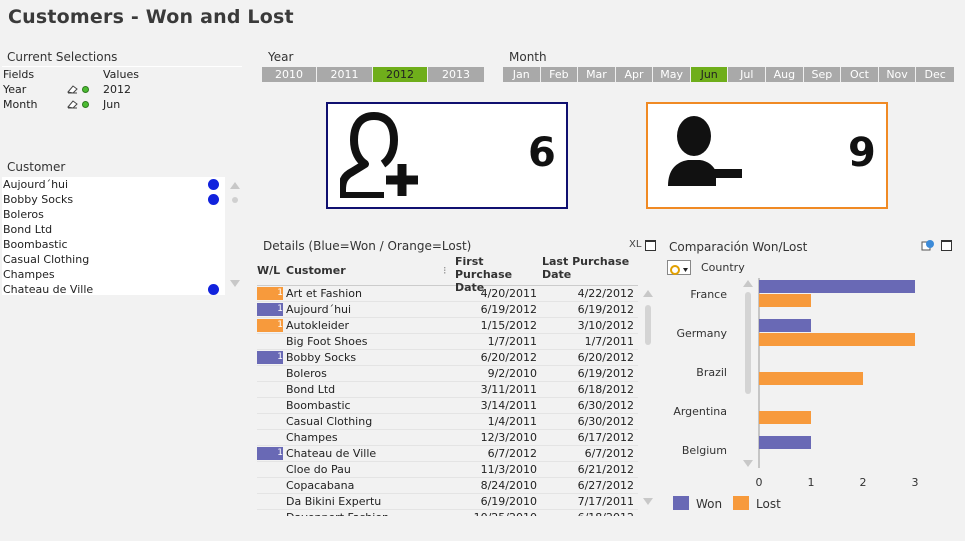 Image resolution: width=965 pixels, height=541 pixels. Describe the element at coordinates (822, 74) in the screenshot. I see `month-option-sep: Sep` at that location.